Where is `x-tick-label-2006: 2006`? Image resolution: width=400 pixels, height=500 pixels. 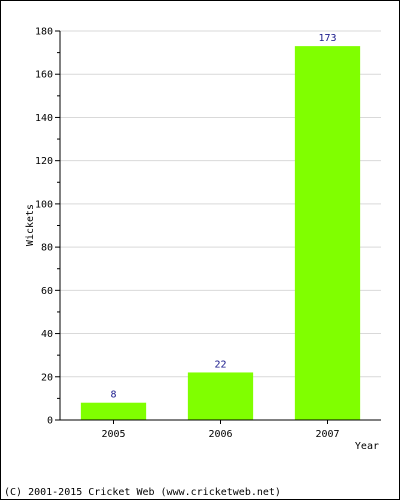
x-tick-label-2006: 2006 is located at coordinates (220, 434).